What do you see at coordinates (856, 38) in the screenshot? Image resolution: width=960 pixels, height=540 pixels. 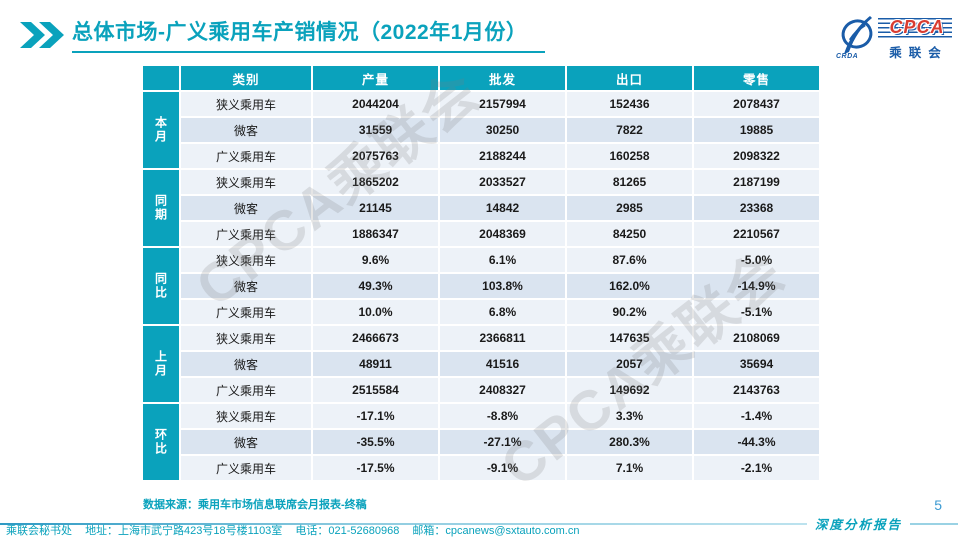 I see `cpca-emblem-icon: CRDA` at bounding box center [856, 38].